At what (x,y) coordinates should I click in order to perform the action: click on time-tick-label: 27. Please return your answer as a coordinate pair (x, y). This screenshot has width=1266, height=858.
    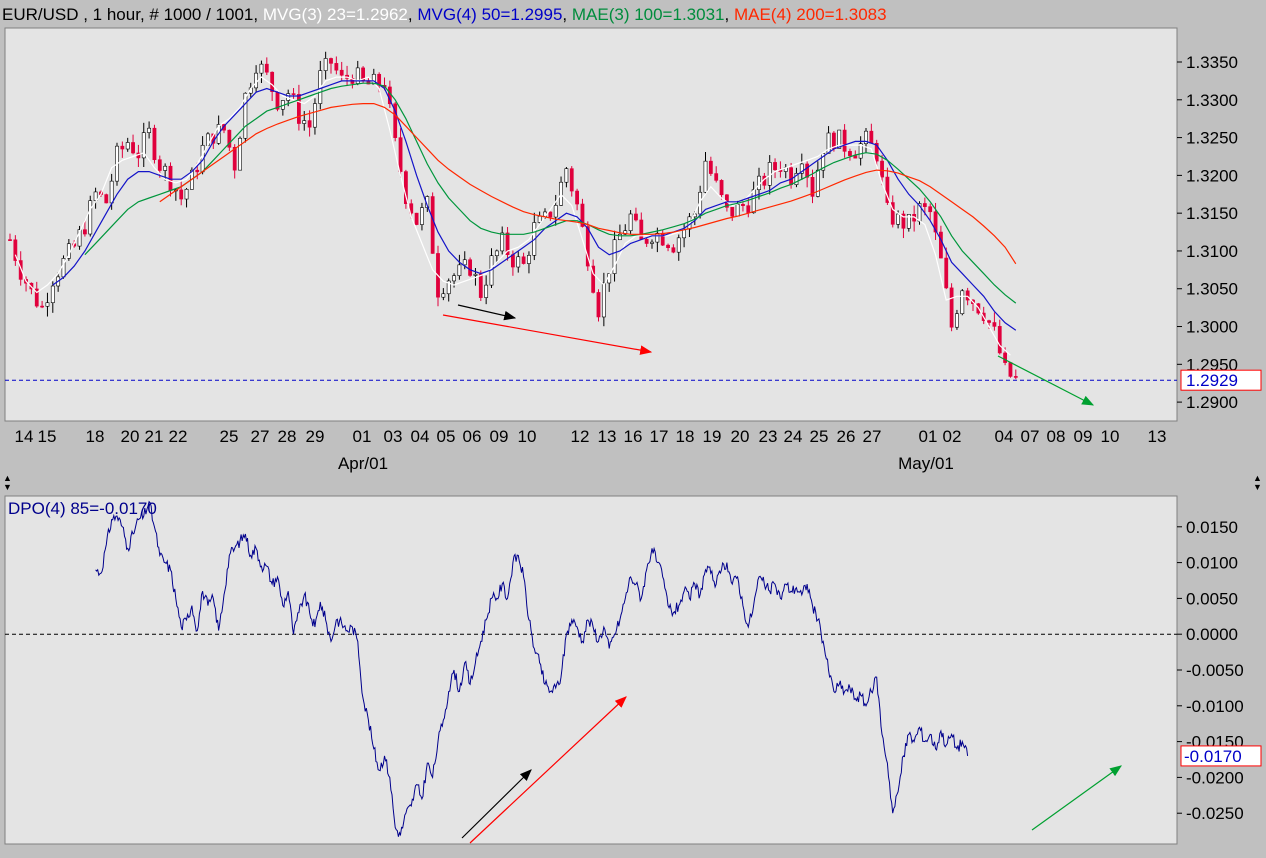
    Looking at the image, I should click on (260, 436).